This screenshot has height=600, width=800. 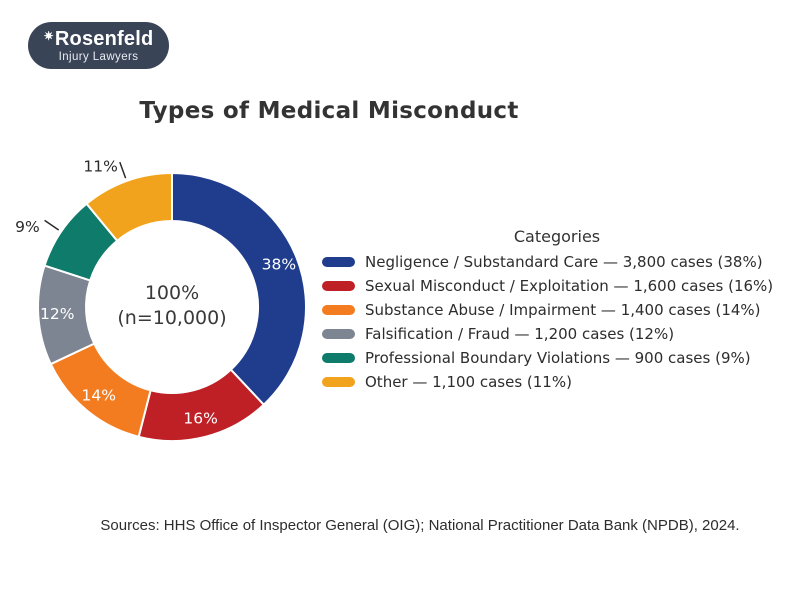 I want to click on slice-percent-label: 16%, so click(x=200, y=418).